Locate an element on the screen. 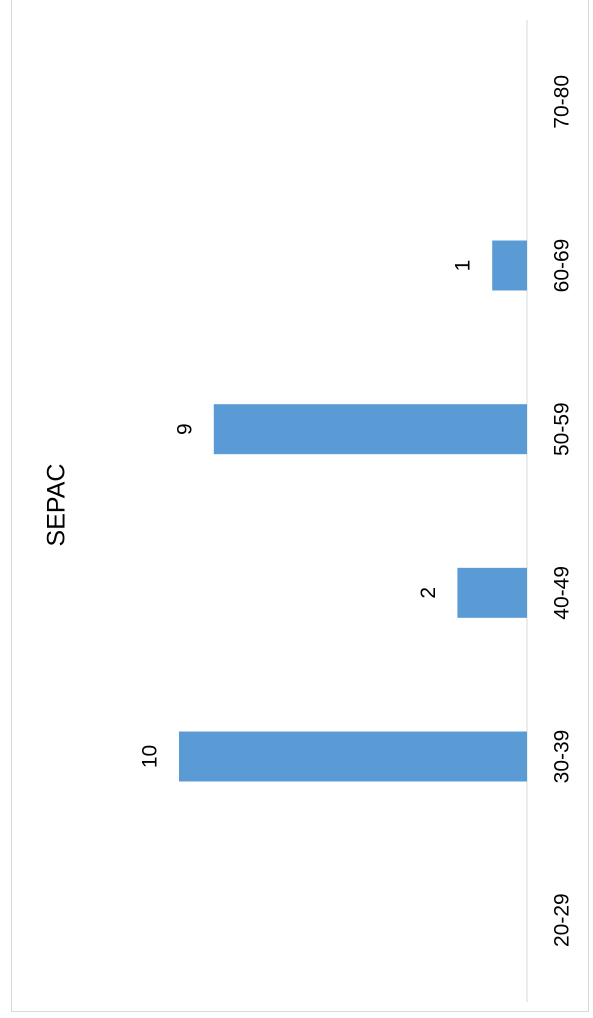 The width and height of the screenshot is (593, 1018). data-label-30-39: 10 is located at coordinates (150, 756).